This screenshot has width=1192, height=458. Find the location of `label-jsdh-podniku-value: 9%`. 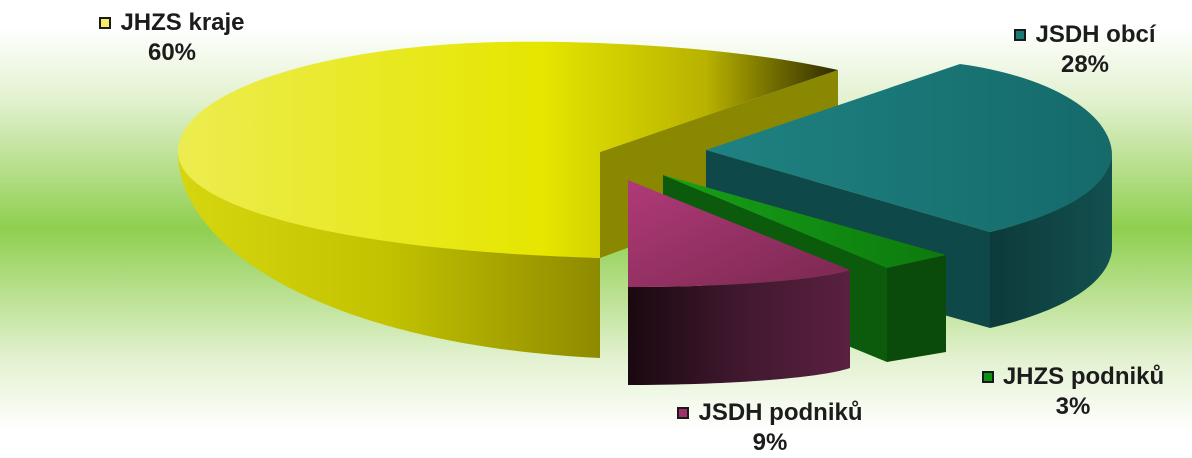

label-jsdh-podniku-value: 9% is located at coordinates (770, 442).